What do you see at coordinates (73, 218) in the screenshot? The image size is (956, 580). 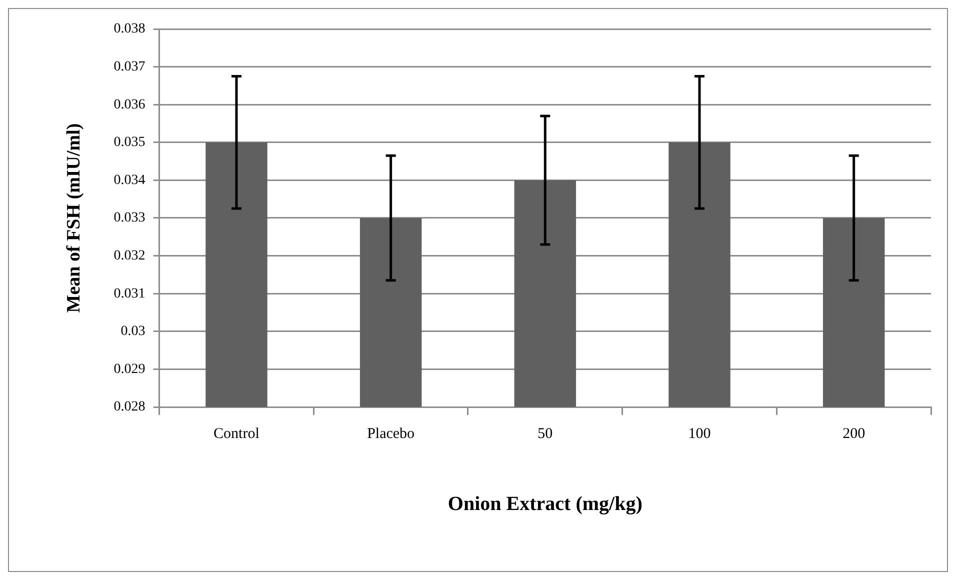 I see `y-axis-title: Mean of FSH (mIU/ml)` at bounding box center [73, 218].